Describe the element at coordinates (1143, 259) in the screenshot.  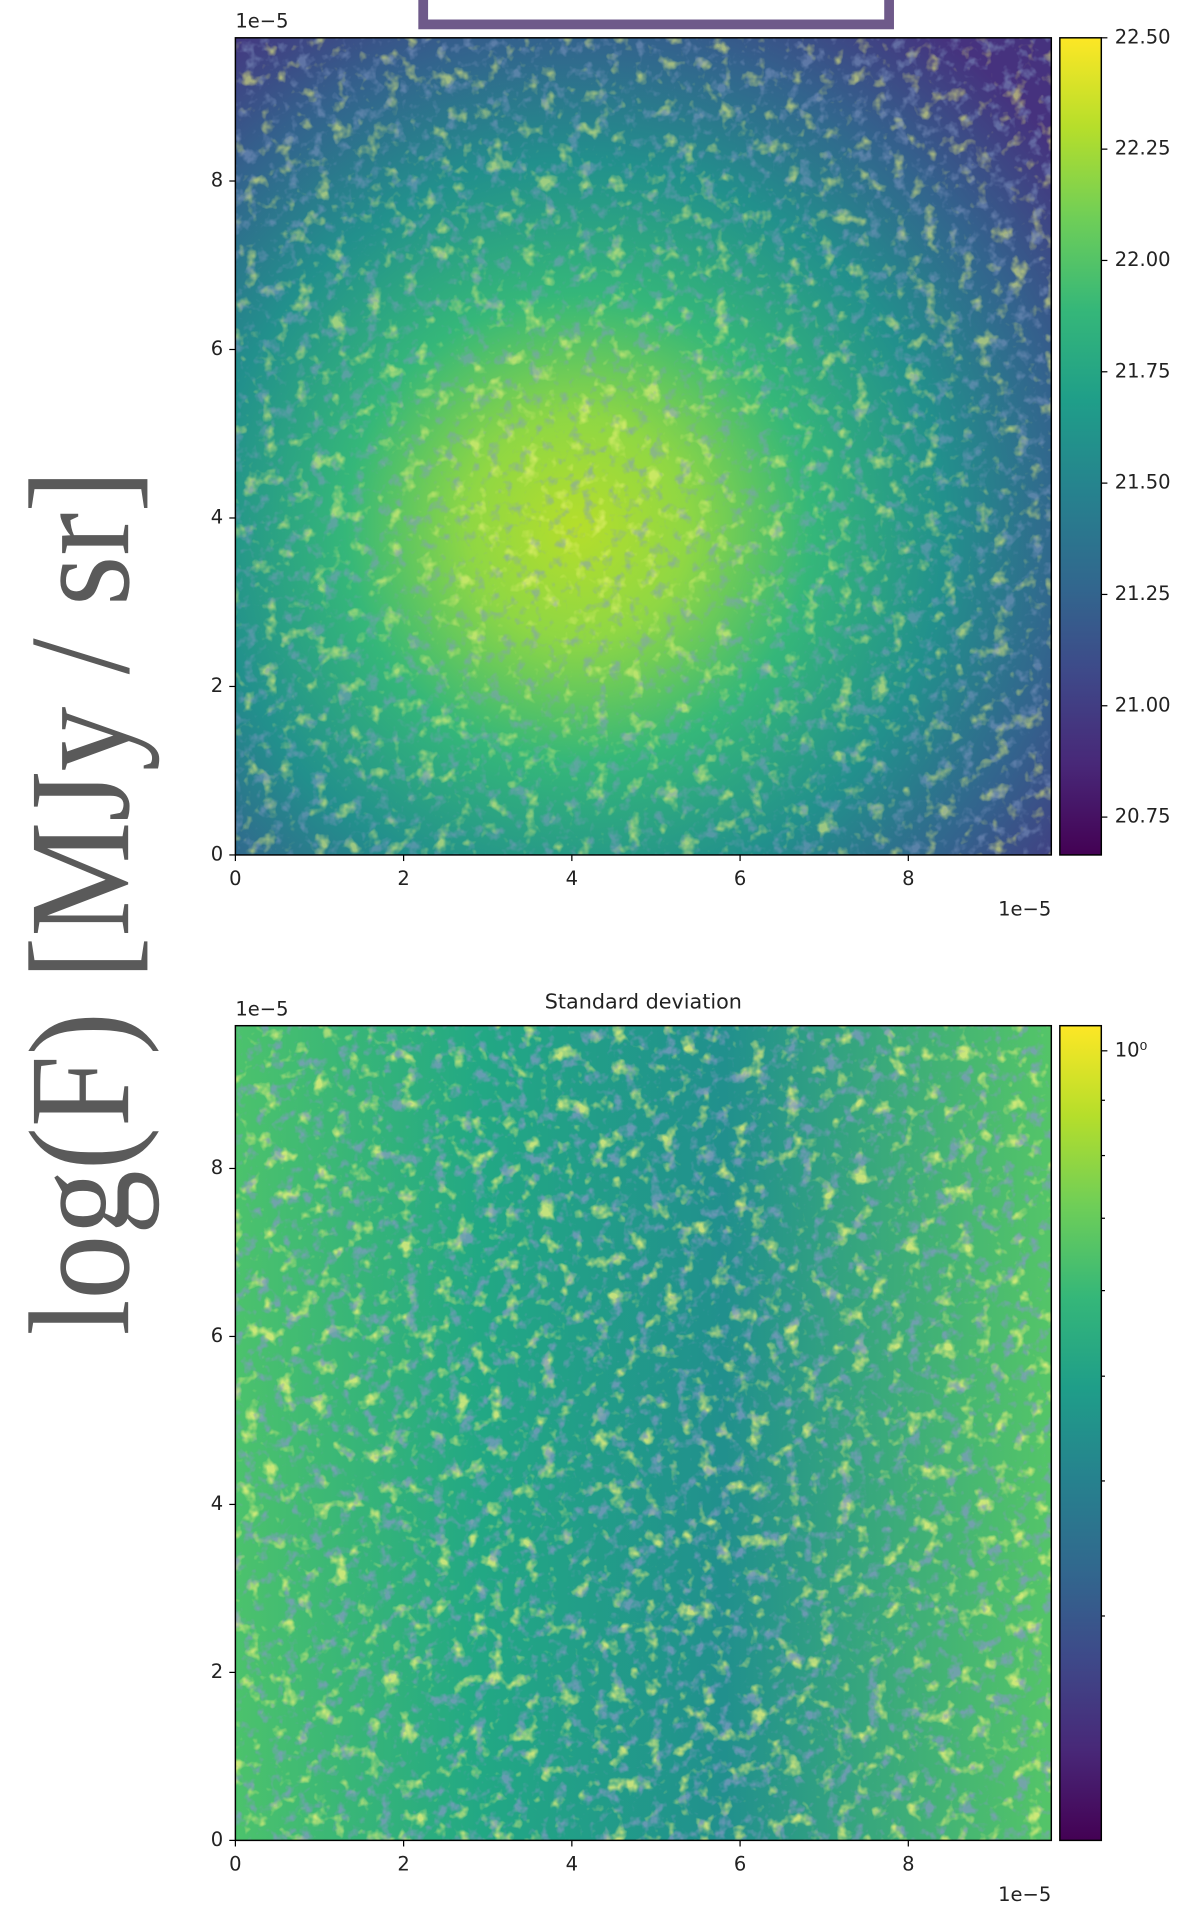
I see `colorbar-tick-label: 22.00` at that location.